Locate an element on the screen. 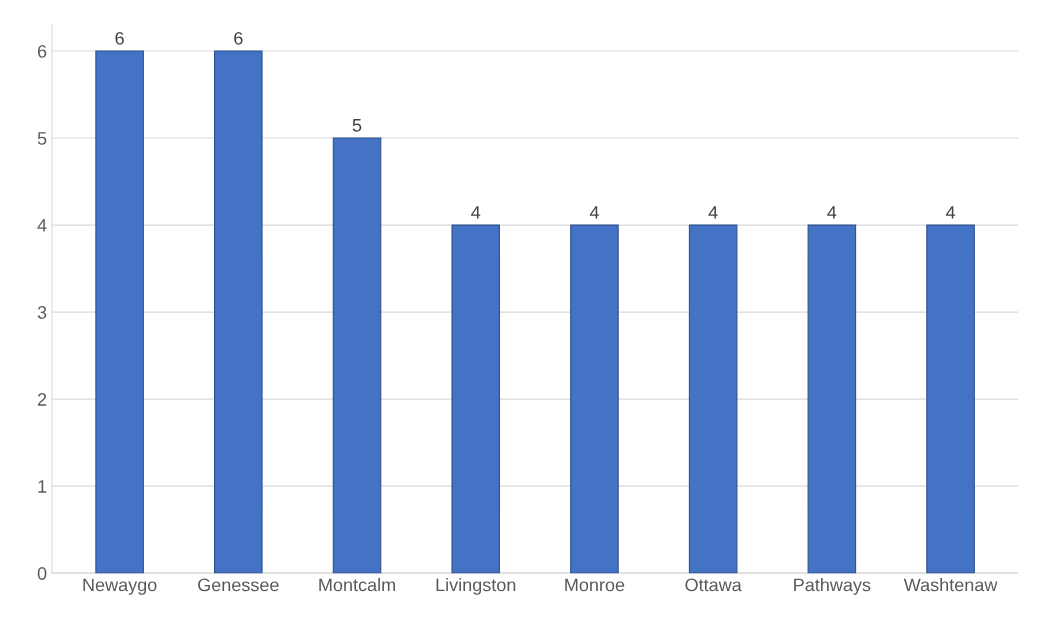 The height and width of the screenshot is (623, 1039). y-tick-label: 3 is located at coordinates (42, 312).